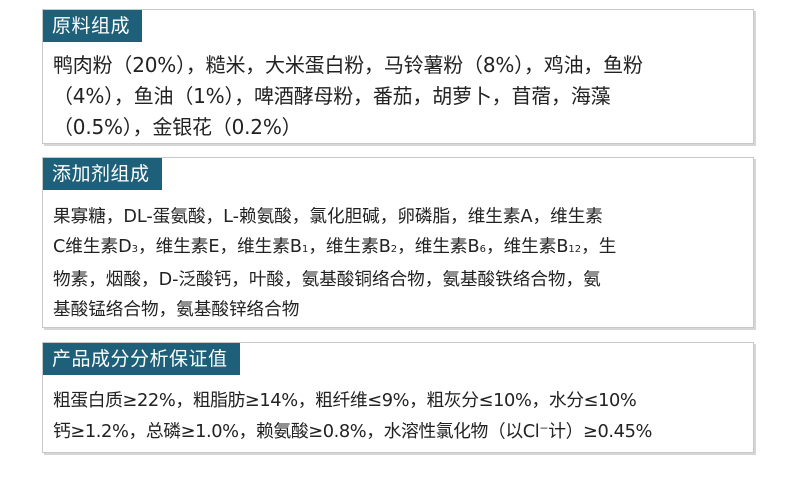  I want to click on additives-line: 基酸锰络合物，氨基酸锌络合物, so click(176, 310).